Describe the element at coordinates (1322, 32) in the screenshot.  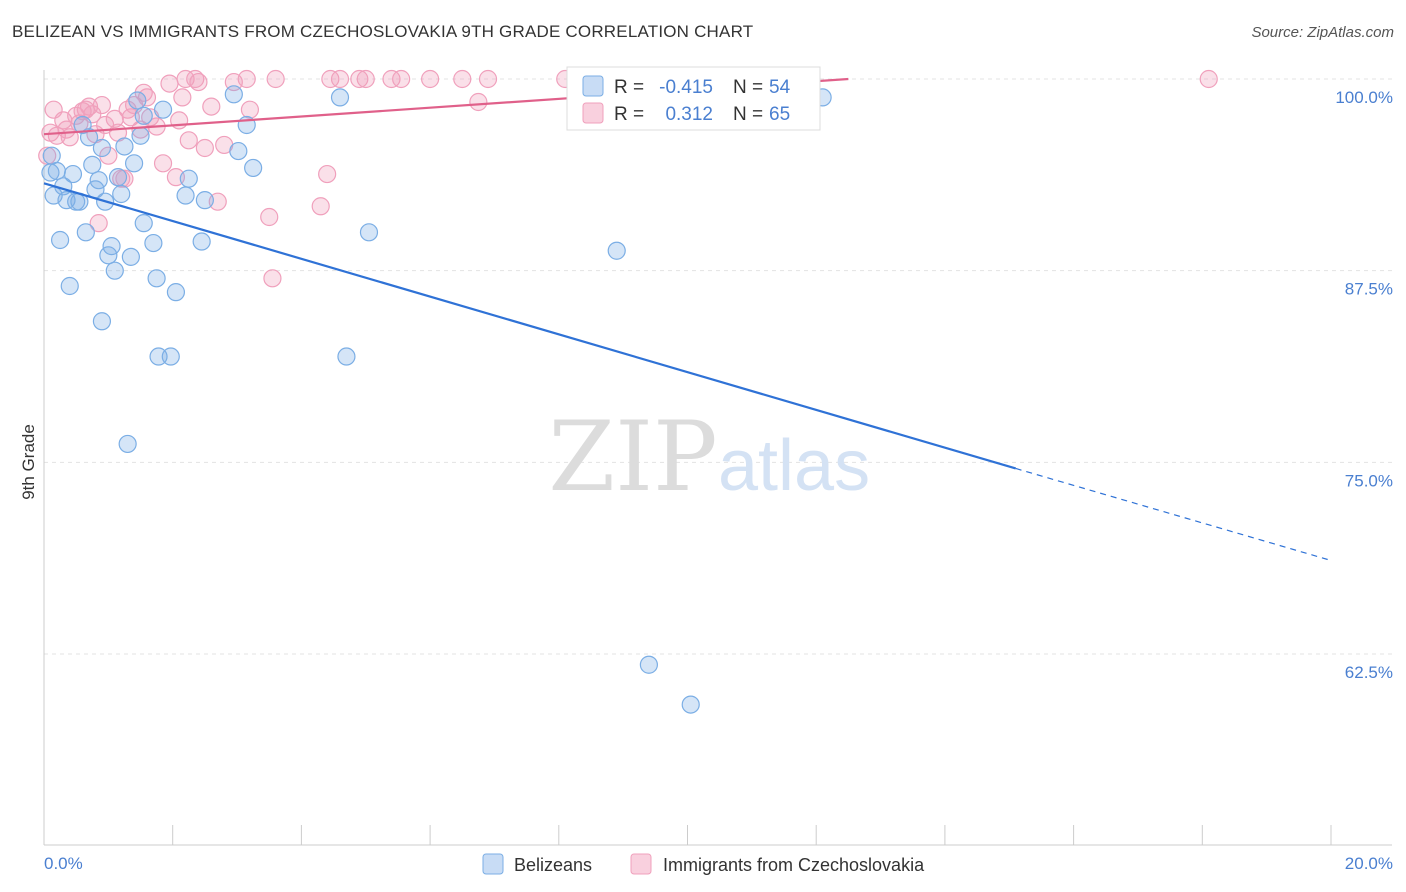
I see `chart-source: Source: ZipAtlas.com` at that location.